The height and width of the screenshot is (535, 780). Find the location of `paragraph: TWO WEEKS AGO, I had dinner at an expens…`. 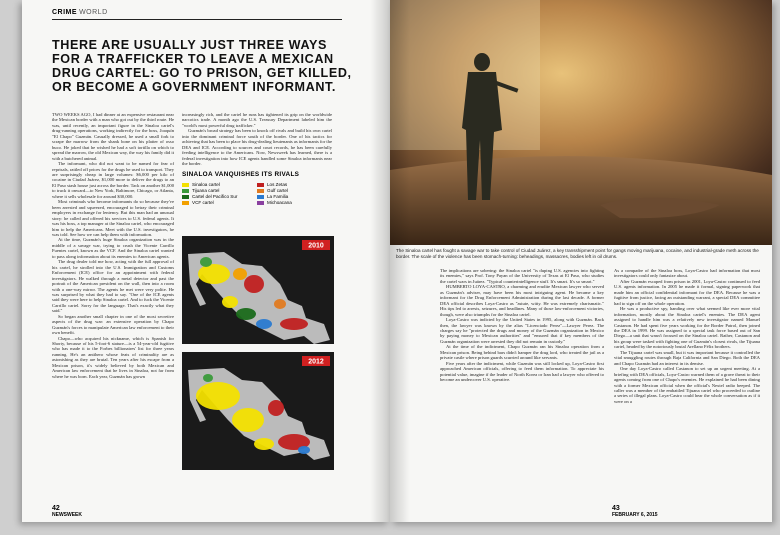

paragraph: TWO WEEKS AGO, I had dinner at an expens… is located at coordinates (113, 136).